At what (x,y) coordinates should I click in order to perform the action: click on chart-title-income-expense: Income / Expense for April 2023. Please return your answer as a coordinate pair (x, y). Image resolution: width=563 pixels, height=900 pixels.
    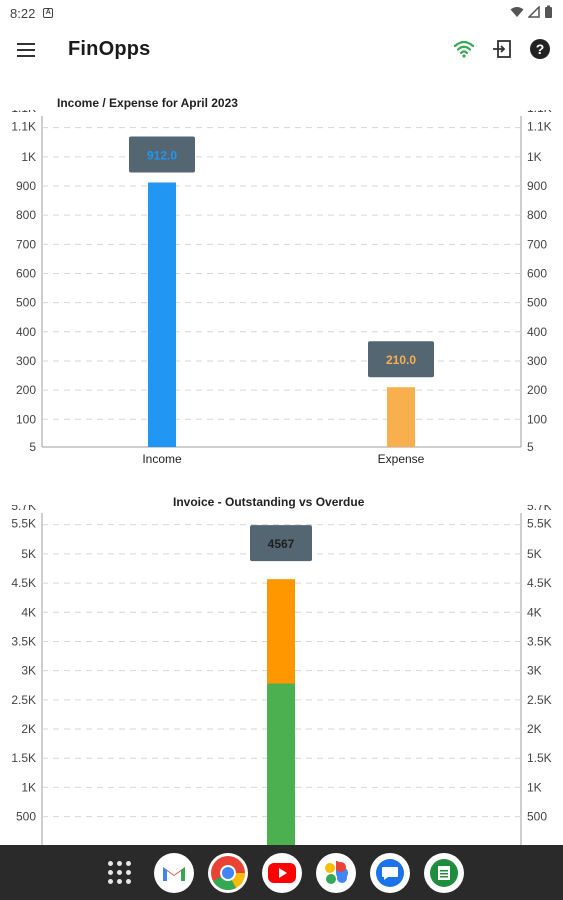
    Looking at the image, I should click on (147, 103).